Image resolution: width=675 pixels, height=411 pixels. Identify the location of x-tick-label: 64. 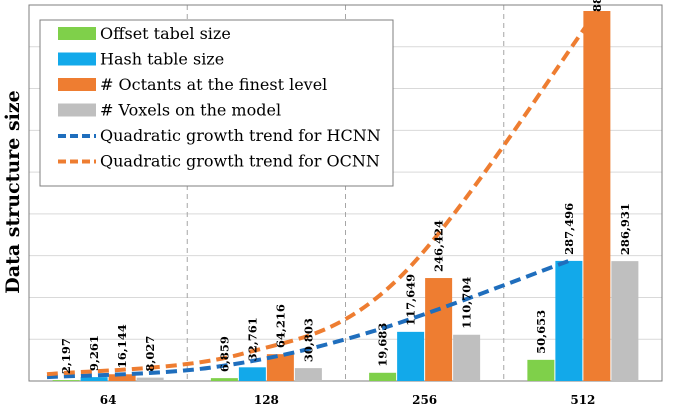
(108, 400).